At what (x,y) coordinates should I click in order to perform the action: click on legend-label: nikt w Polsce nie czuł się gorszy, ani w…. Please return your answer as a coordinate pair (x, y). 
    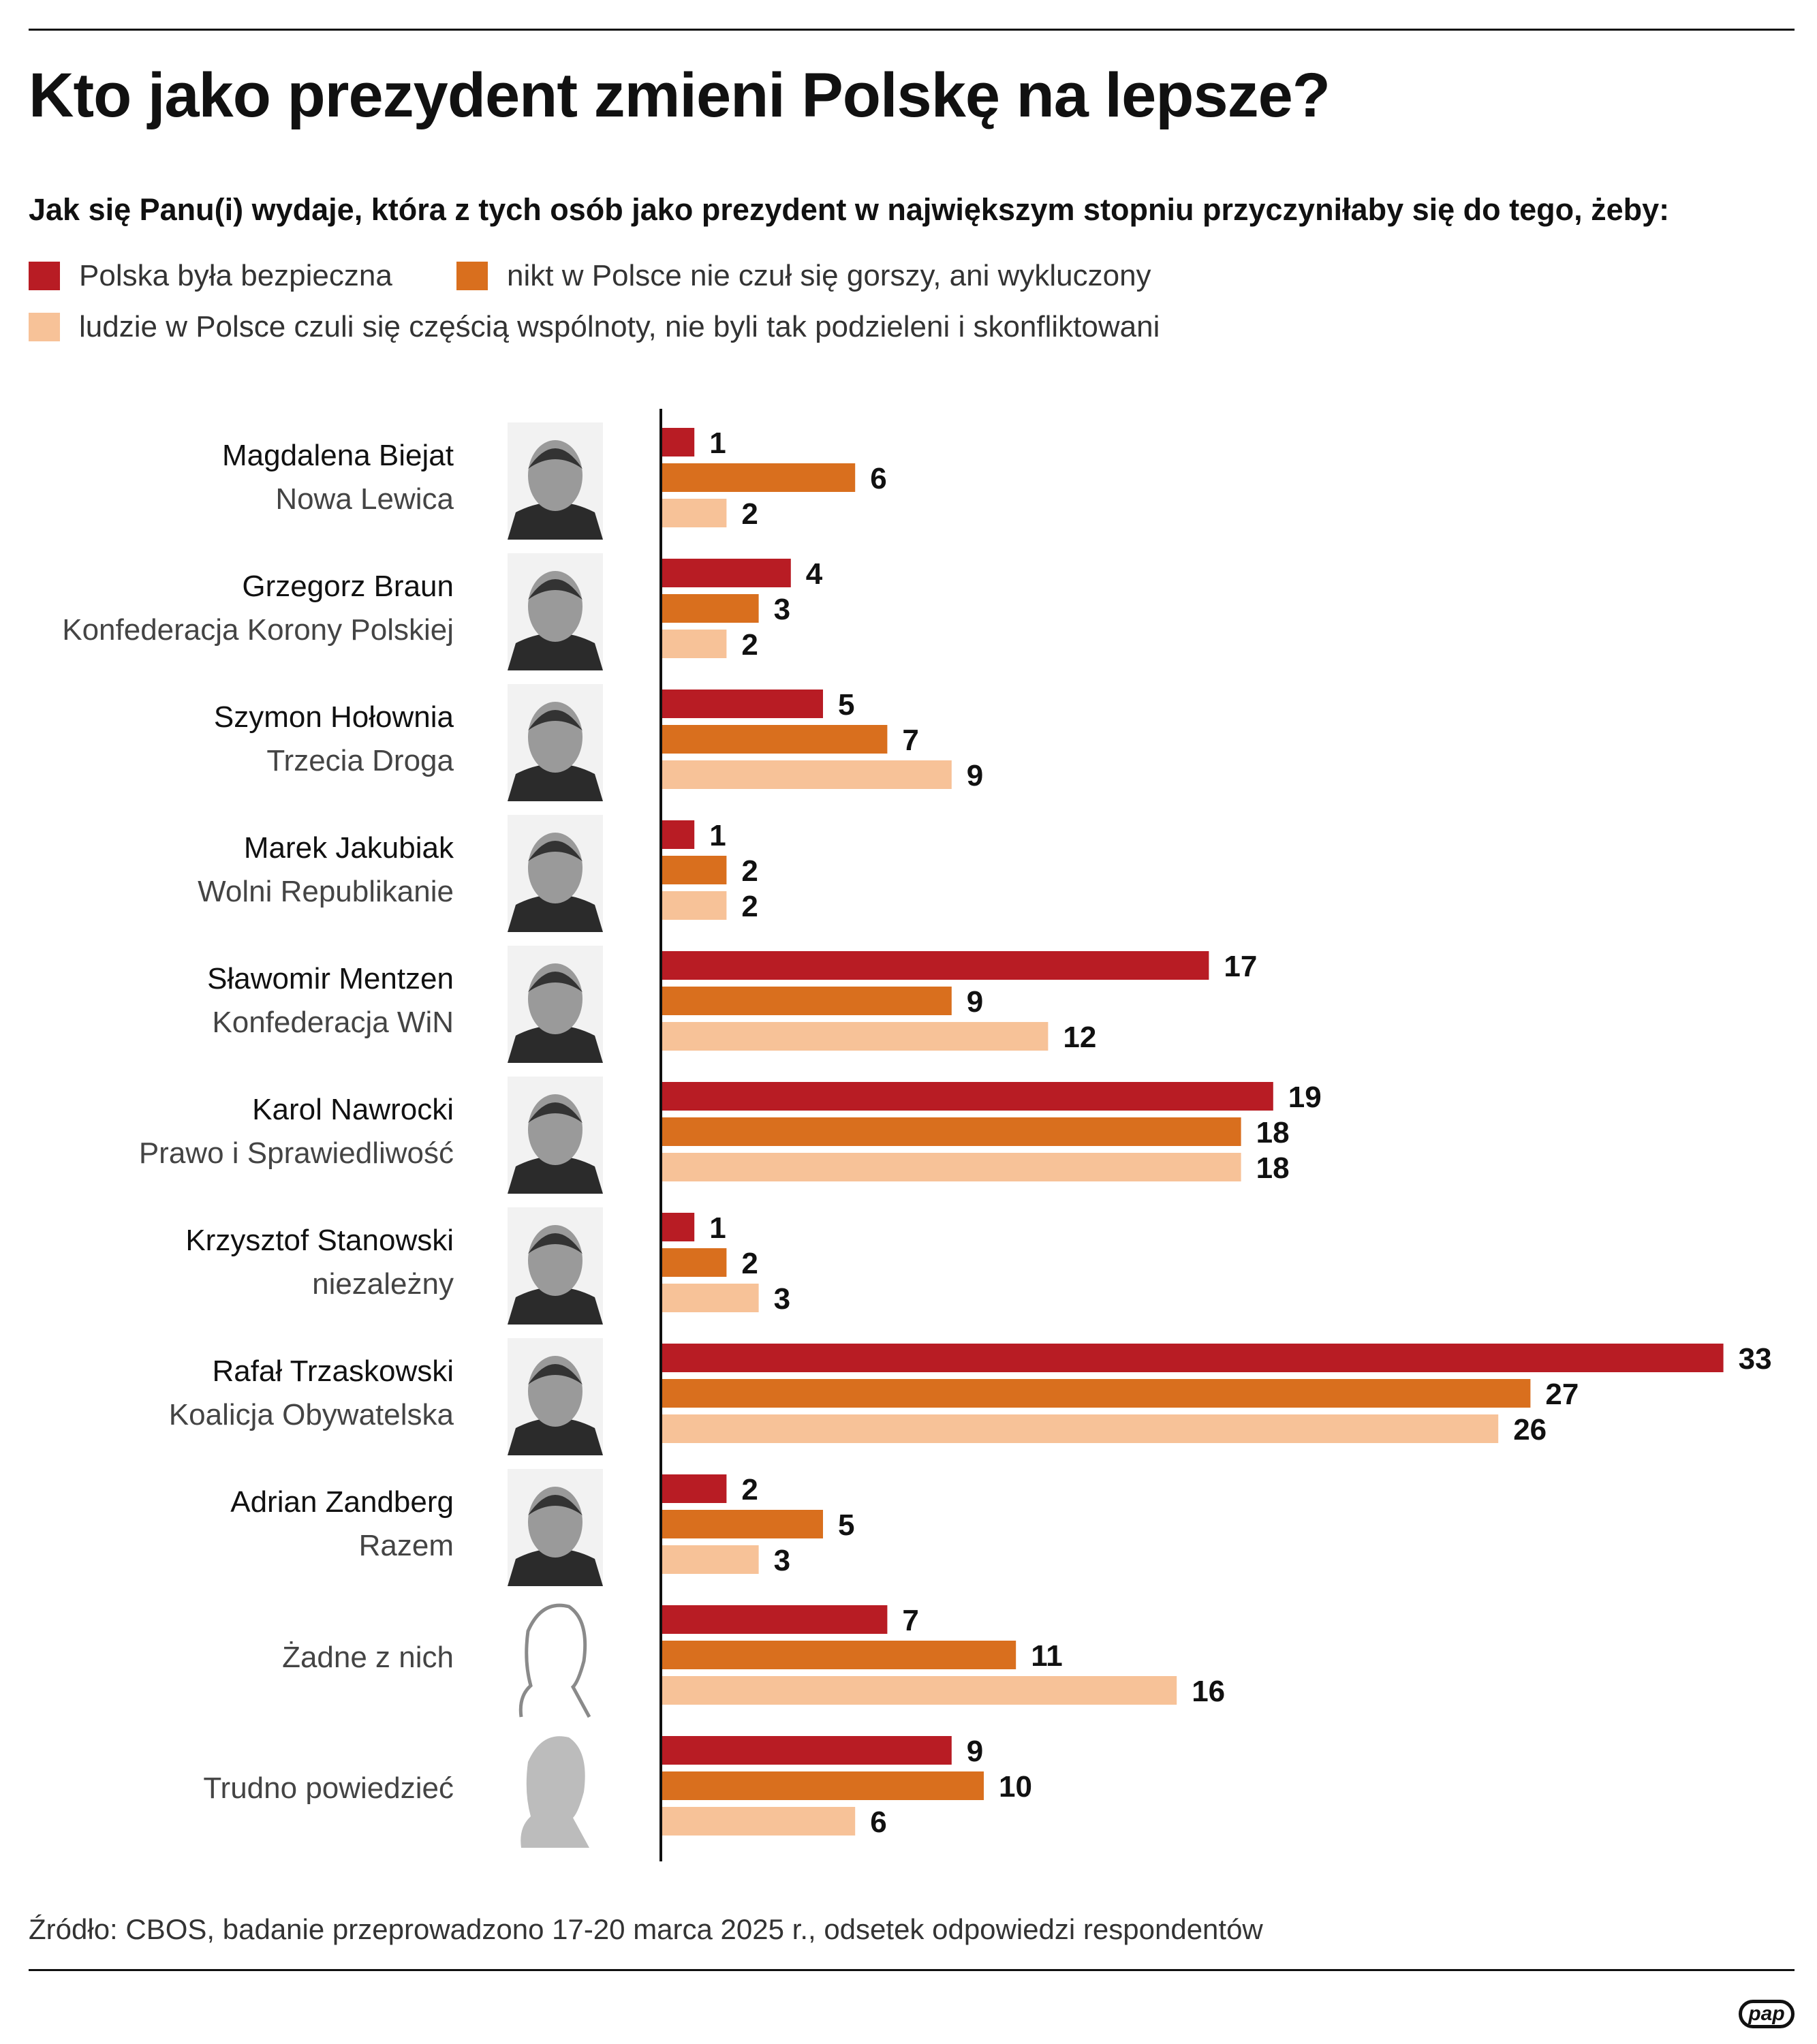
    Looking at the image, I should click on (829, 275).